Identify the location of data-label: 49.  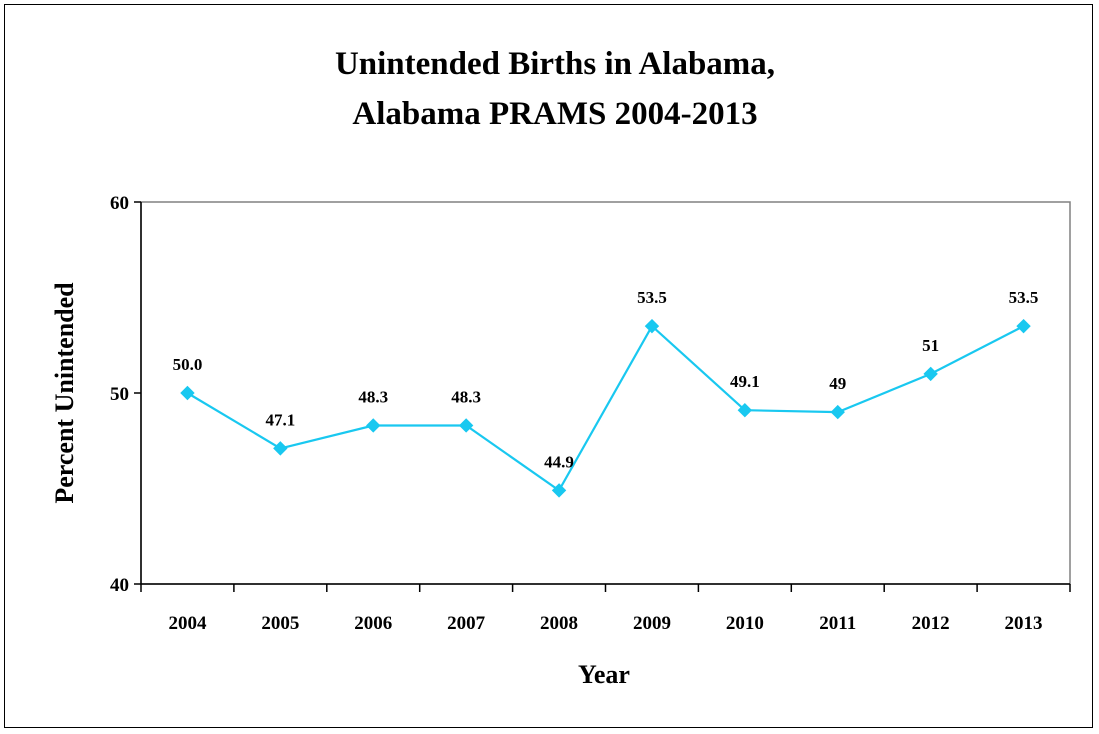
(837, 383).